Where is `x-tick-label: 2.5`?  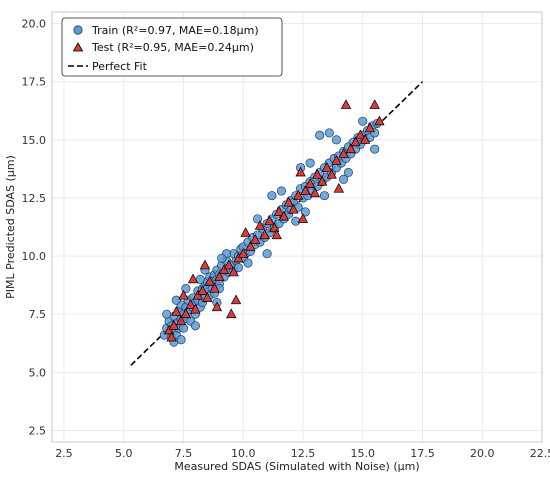 x-tick-label: 2.5 is located at coordinates (64, 453).